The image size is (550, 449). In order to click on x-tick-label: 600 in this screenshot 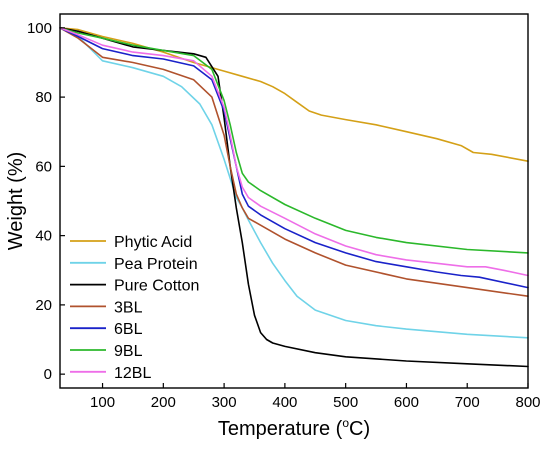, I will do `click(406, 402)`.